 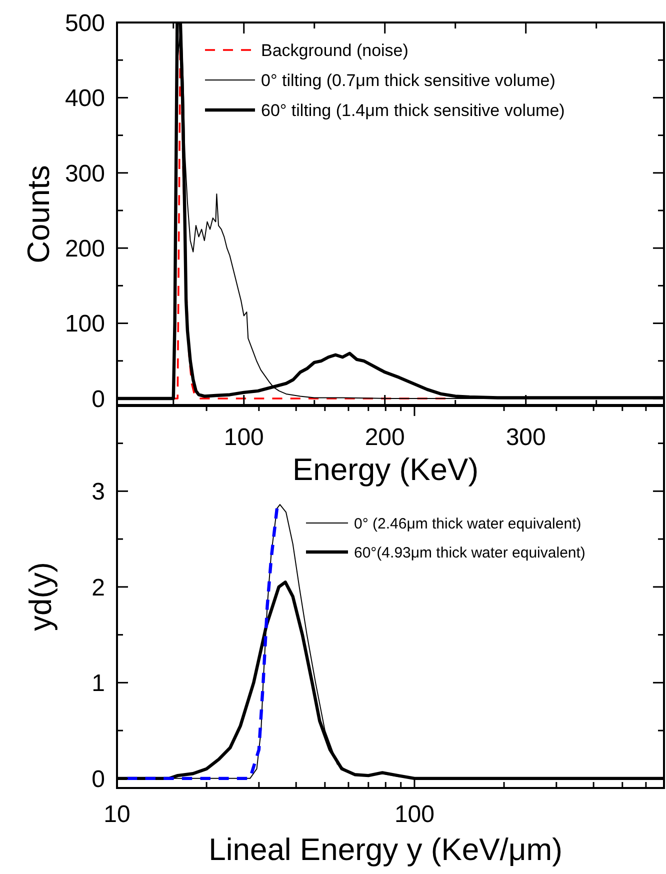 I want to click on y-axis-title: yd(y), so click(x=40, y=596).